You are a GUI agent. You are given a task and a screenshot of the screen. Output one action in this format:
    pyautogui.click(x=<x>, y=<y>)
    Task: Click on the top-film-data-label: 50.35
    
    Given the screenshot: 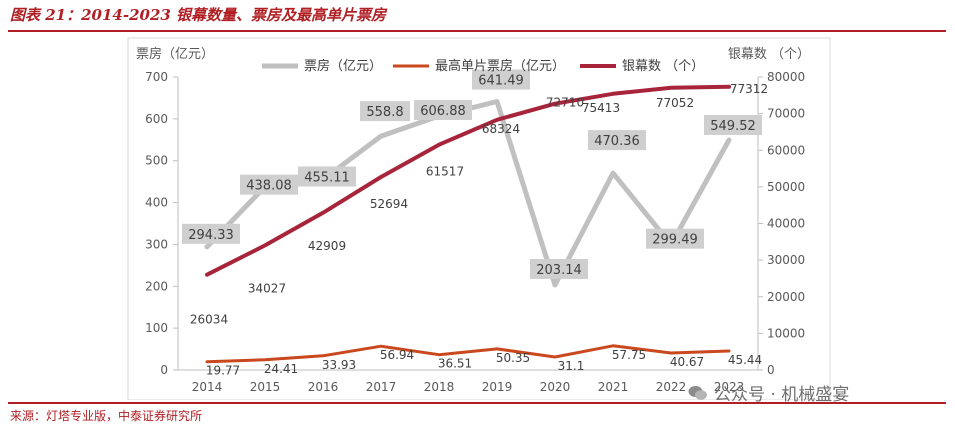 What is the action you would take?
    pyautogui.click(x=513, y=358)
    